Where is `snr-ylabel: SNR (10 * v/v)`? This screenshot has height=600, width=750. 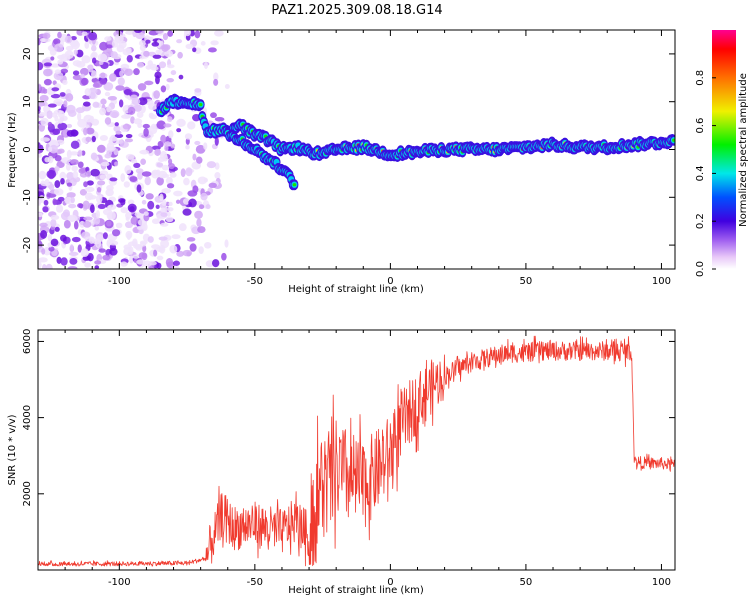
snr-ylabel: SNR (10 * v/v) is located at coordinates (12, 449).